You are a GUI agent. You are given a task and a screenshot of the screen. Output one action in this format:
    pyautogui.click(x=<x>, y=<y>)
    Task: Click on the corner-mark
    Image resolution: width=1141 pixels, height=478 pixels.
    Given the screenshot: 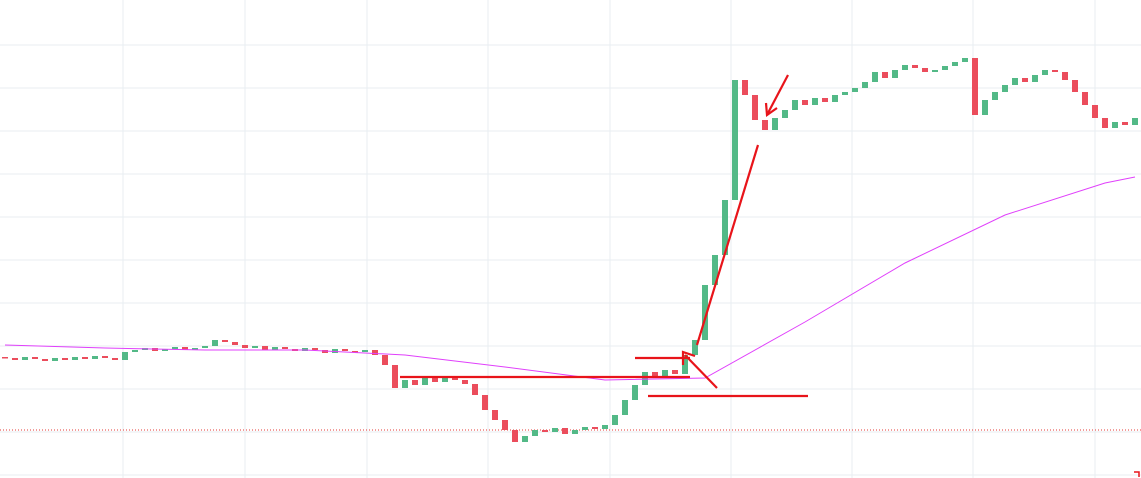 What is the action you would take?
    pyautogui.click(x=1137, y=474)
    